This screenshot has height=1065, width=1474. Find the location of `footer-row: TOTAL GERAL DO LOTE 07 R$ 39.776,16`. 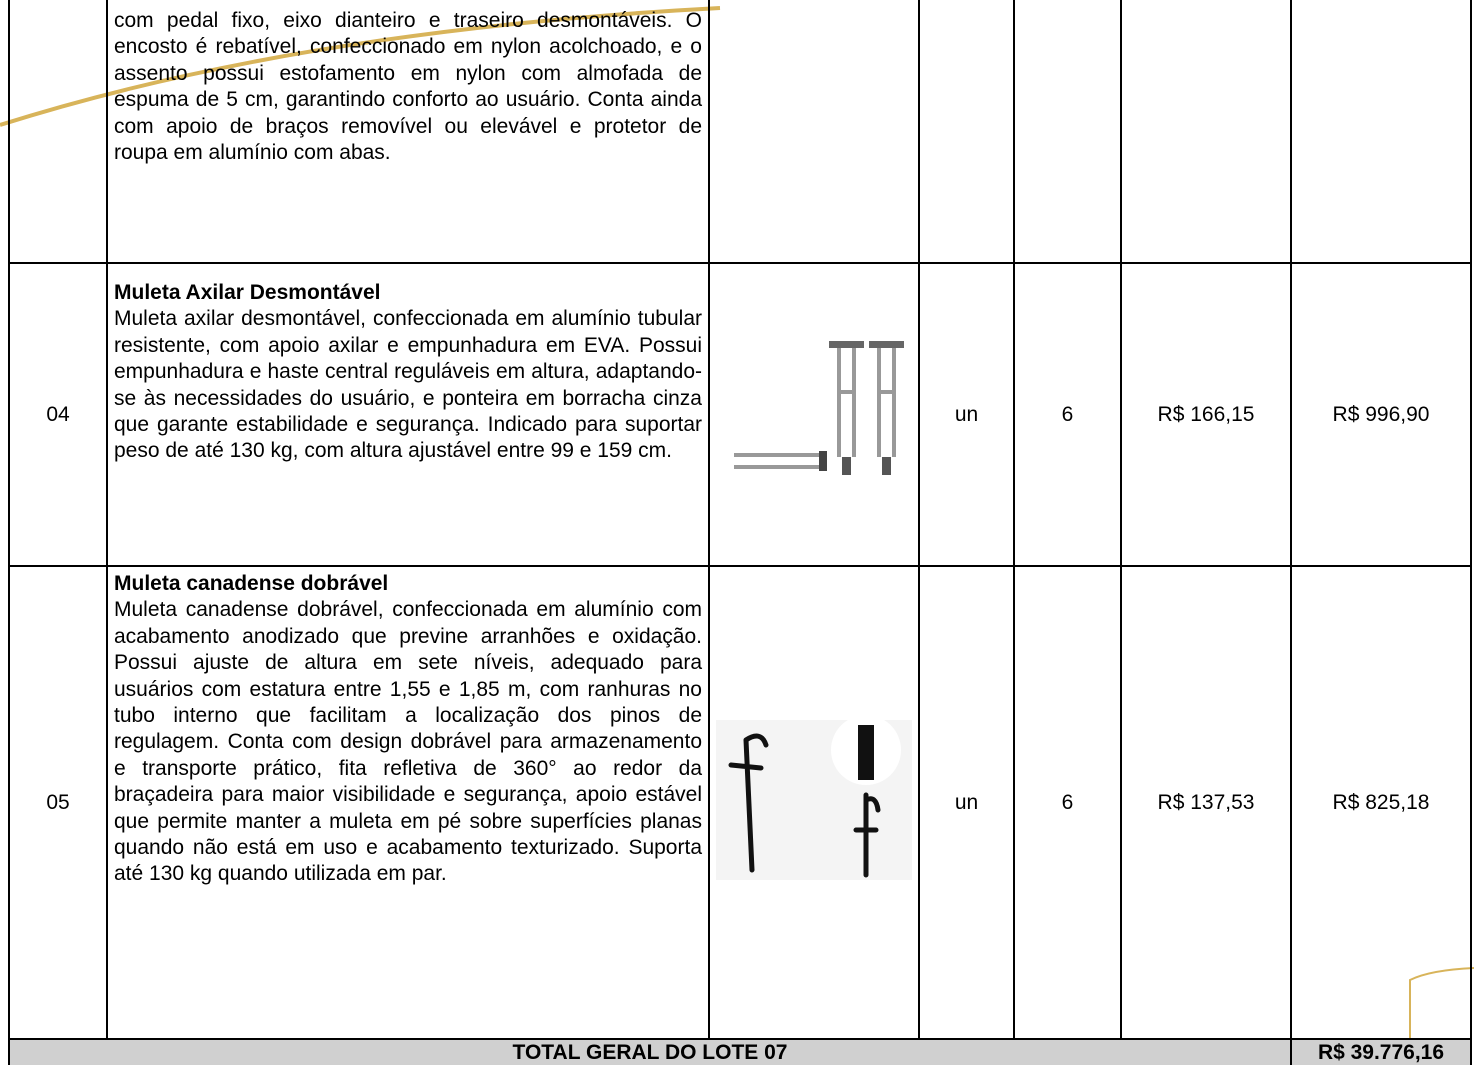

footer-row: TOTAL GERAL DO LOTE 07 R$ 39.776,16 is located at coordinates (740, 1051).